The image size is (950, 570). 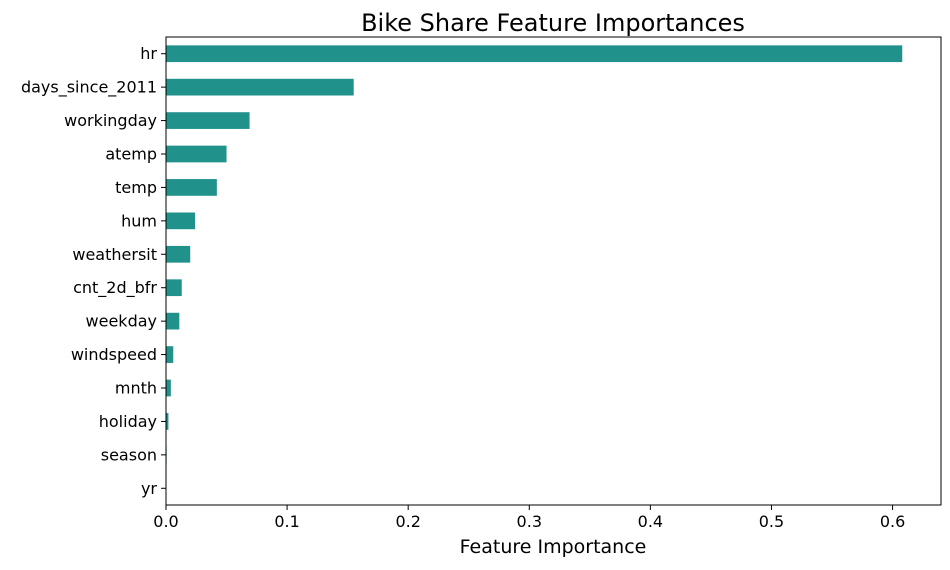 I want to click on x-tick-label: 0.5, so click(x=771, y=521).